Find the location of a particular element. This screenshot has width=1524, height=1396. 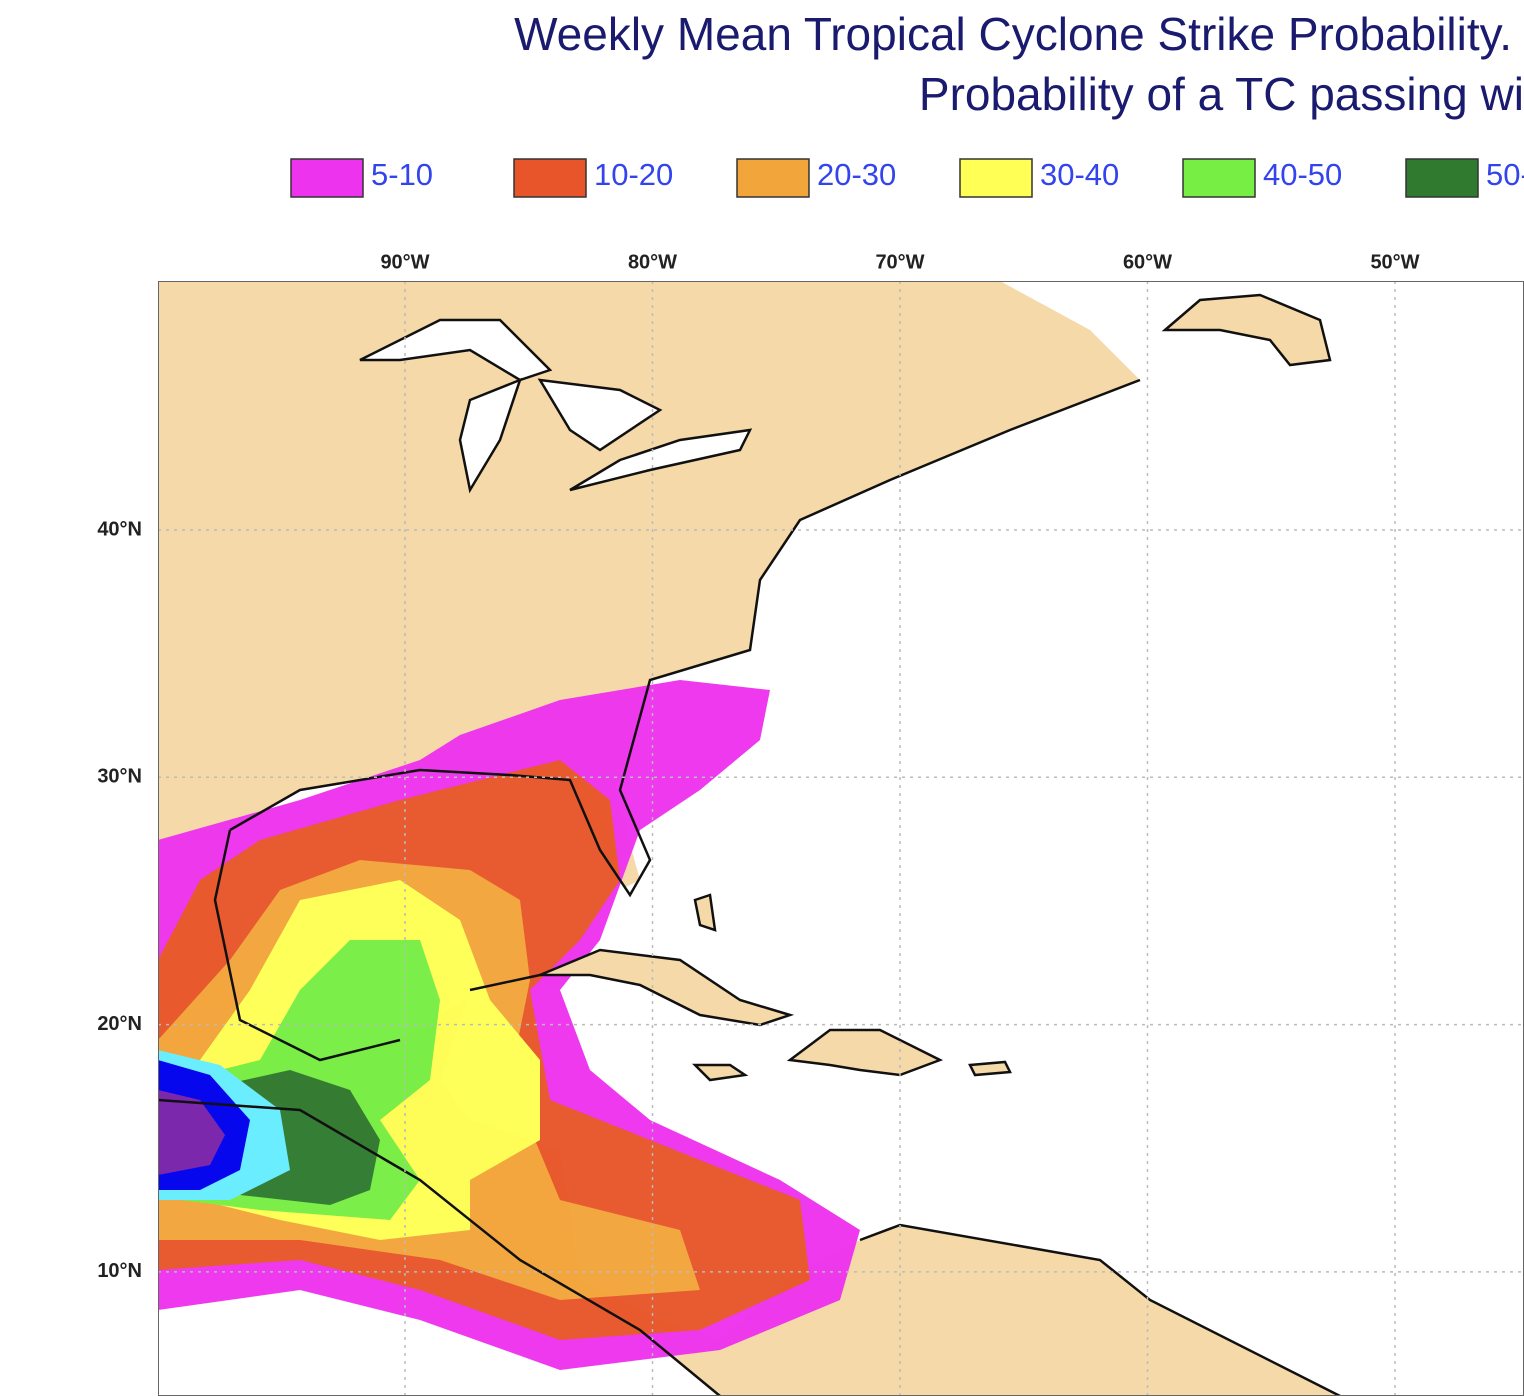

latitude-label: 10°N is located at coordinates (119, 1271).